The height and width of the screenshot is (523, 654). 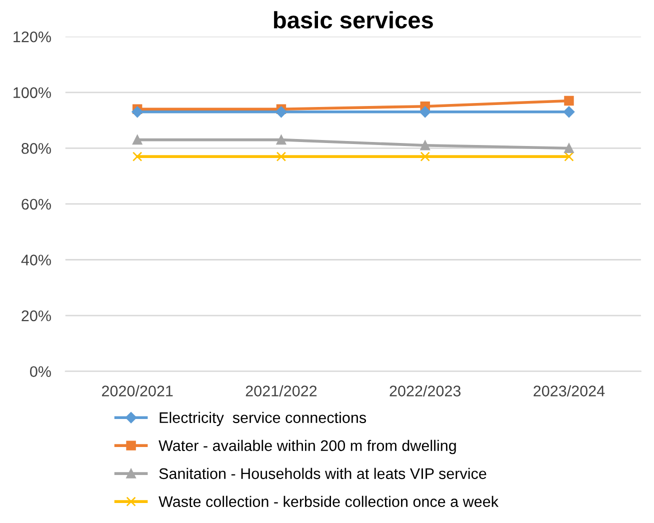 What do you see at coordinates (32, 92) in the screenshot?
I see `y-tick-label: 100%` at bounding box center [32, 92].